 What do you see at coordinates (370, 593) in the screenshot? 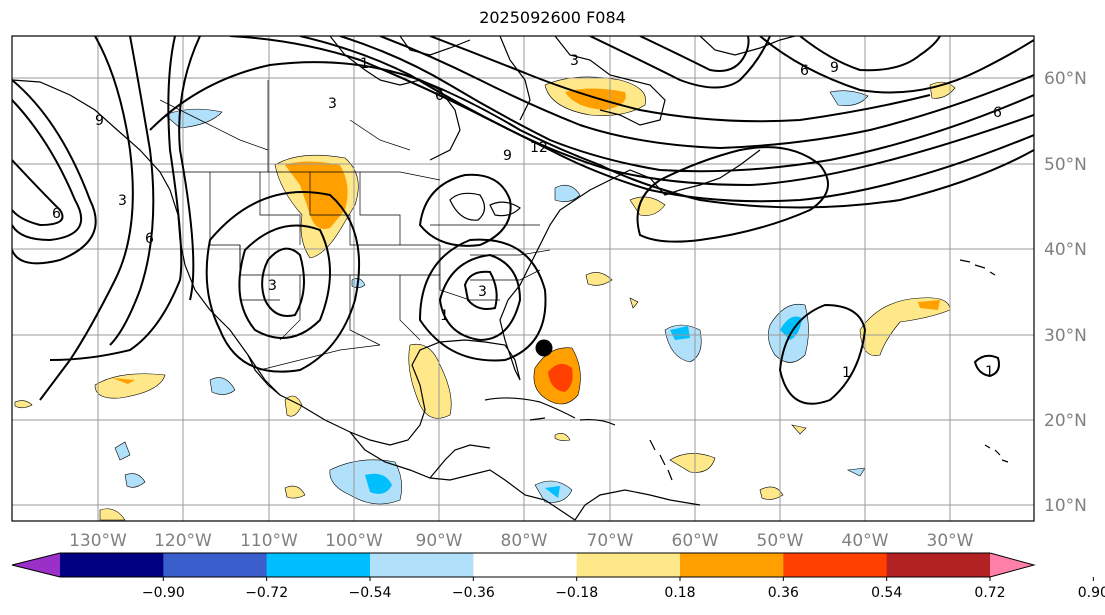
I see `colorbar-tick-label: −0.54` at bounding box center [370, 593].